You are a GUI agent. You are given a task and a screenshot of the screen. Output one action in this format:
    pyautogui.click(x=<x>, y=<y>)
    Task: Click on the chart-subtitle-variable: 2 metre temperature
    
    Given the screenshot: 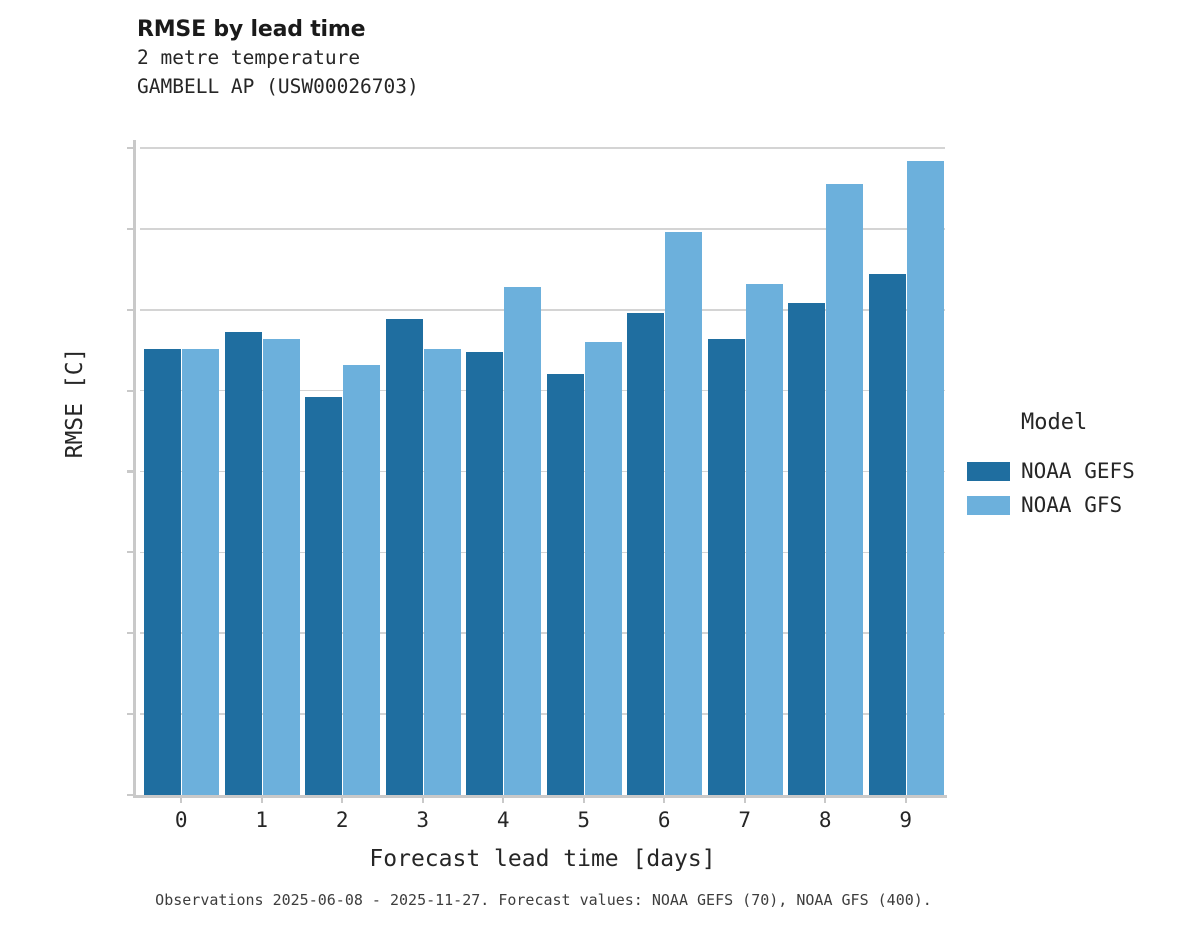 What is the action you would take?
    pyautogui.click(x=249, y=57)
    